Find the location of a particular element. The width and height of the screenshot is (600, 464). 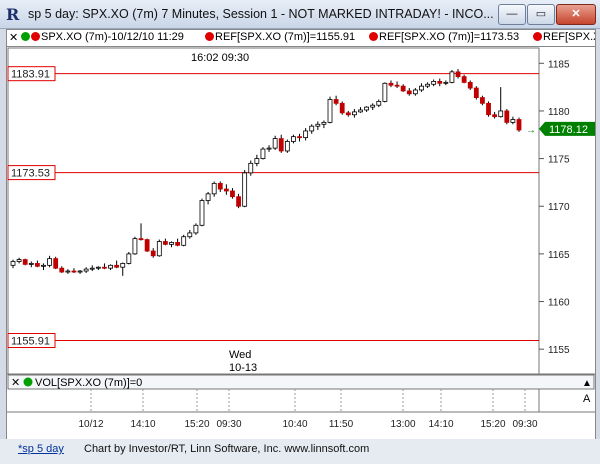

red-dot-icon is located at coordinates (209, 36).